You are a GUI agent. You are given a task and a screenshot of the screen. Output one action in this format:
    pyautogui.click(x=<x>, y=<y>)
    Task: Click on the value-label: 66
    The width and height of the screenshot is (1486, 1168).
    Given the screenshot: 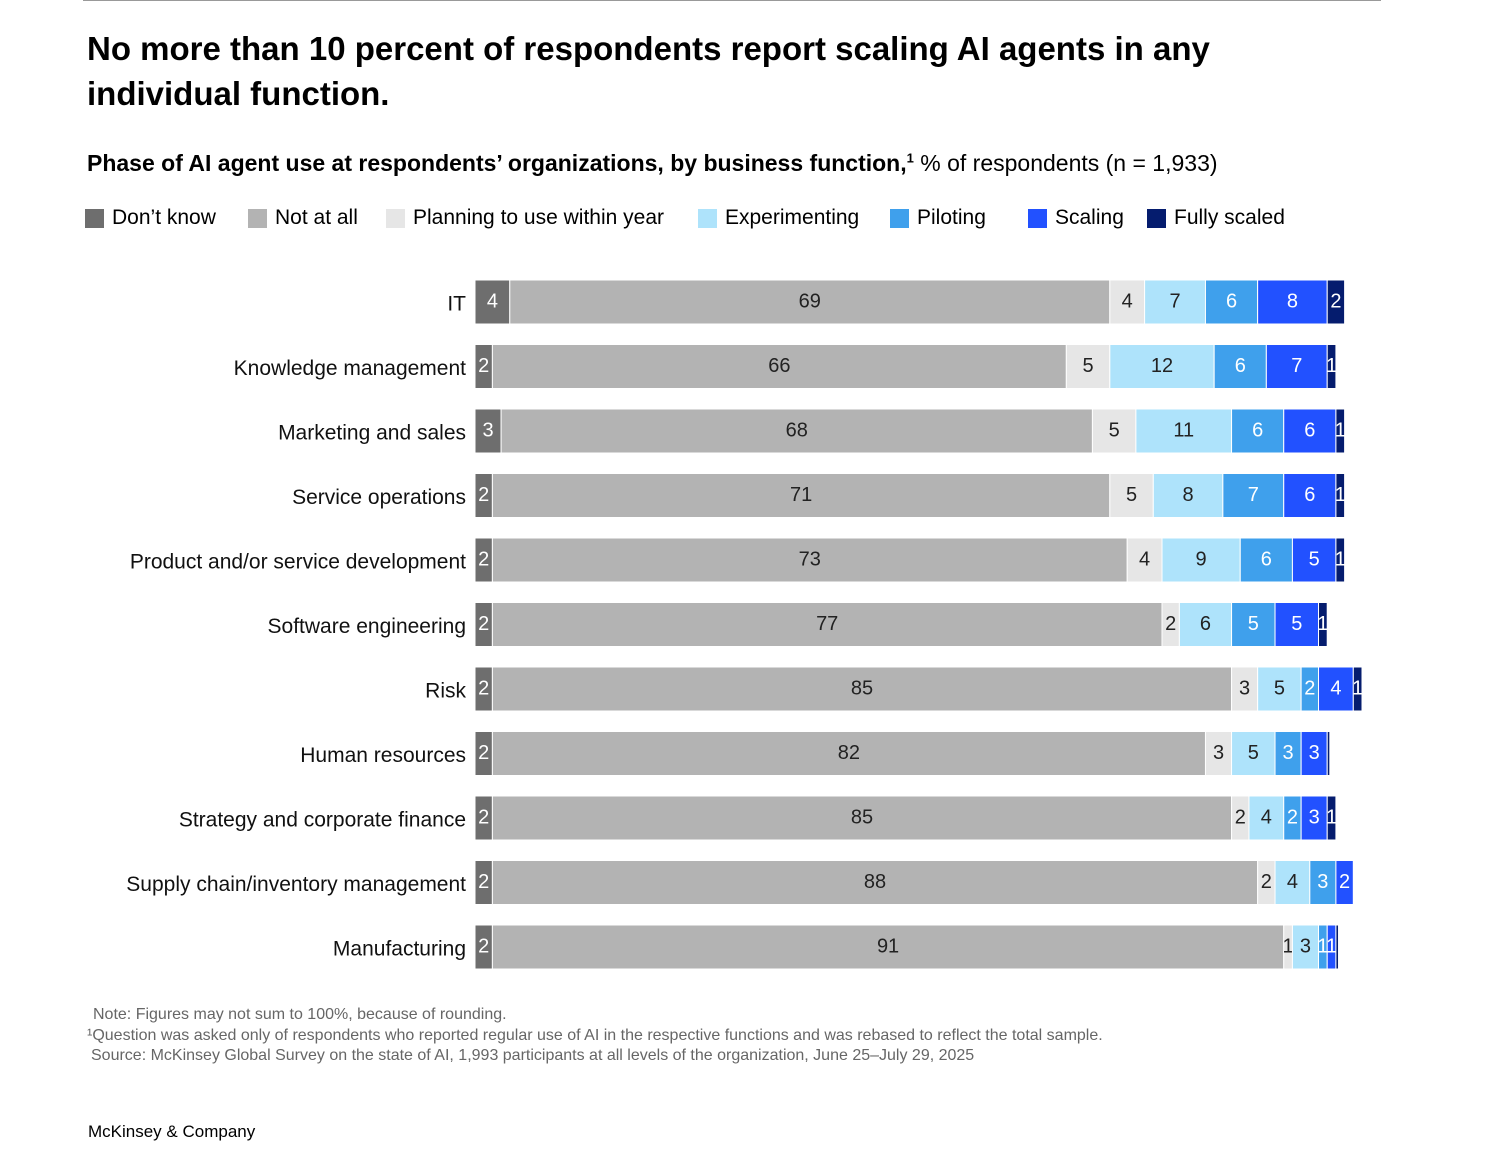 What is the action you would take?
    pyautogui.click(x=779, y=366)
    